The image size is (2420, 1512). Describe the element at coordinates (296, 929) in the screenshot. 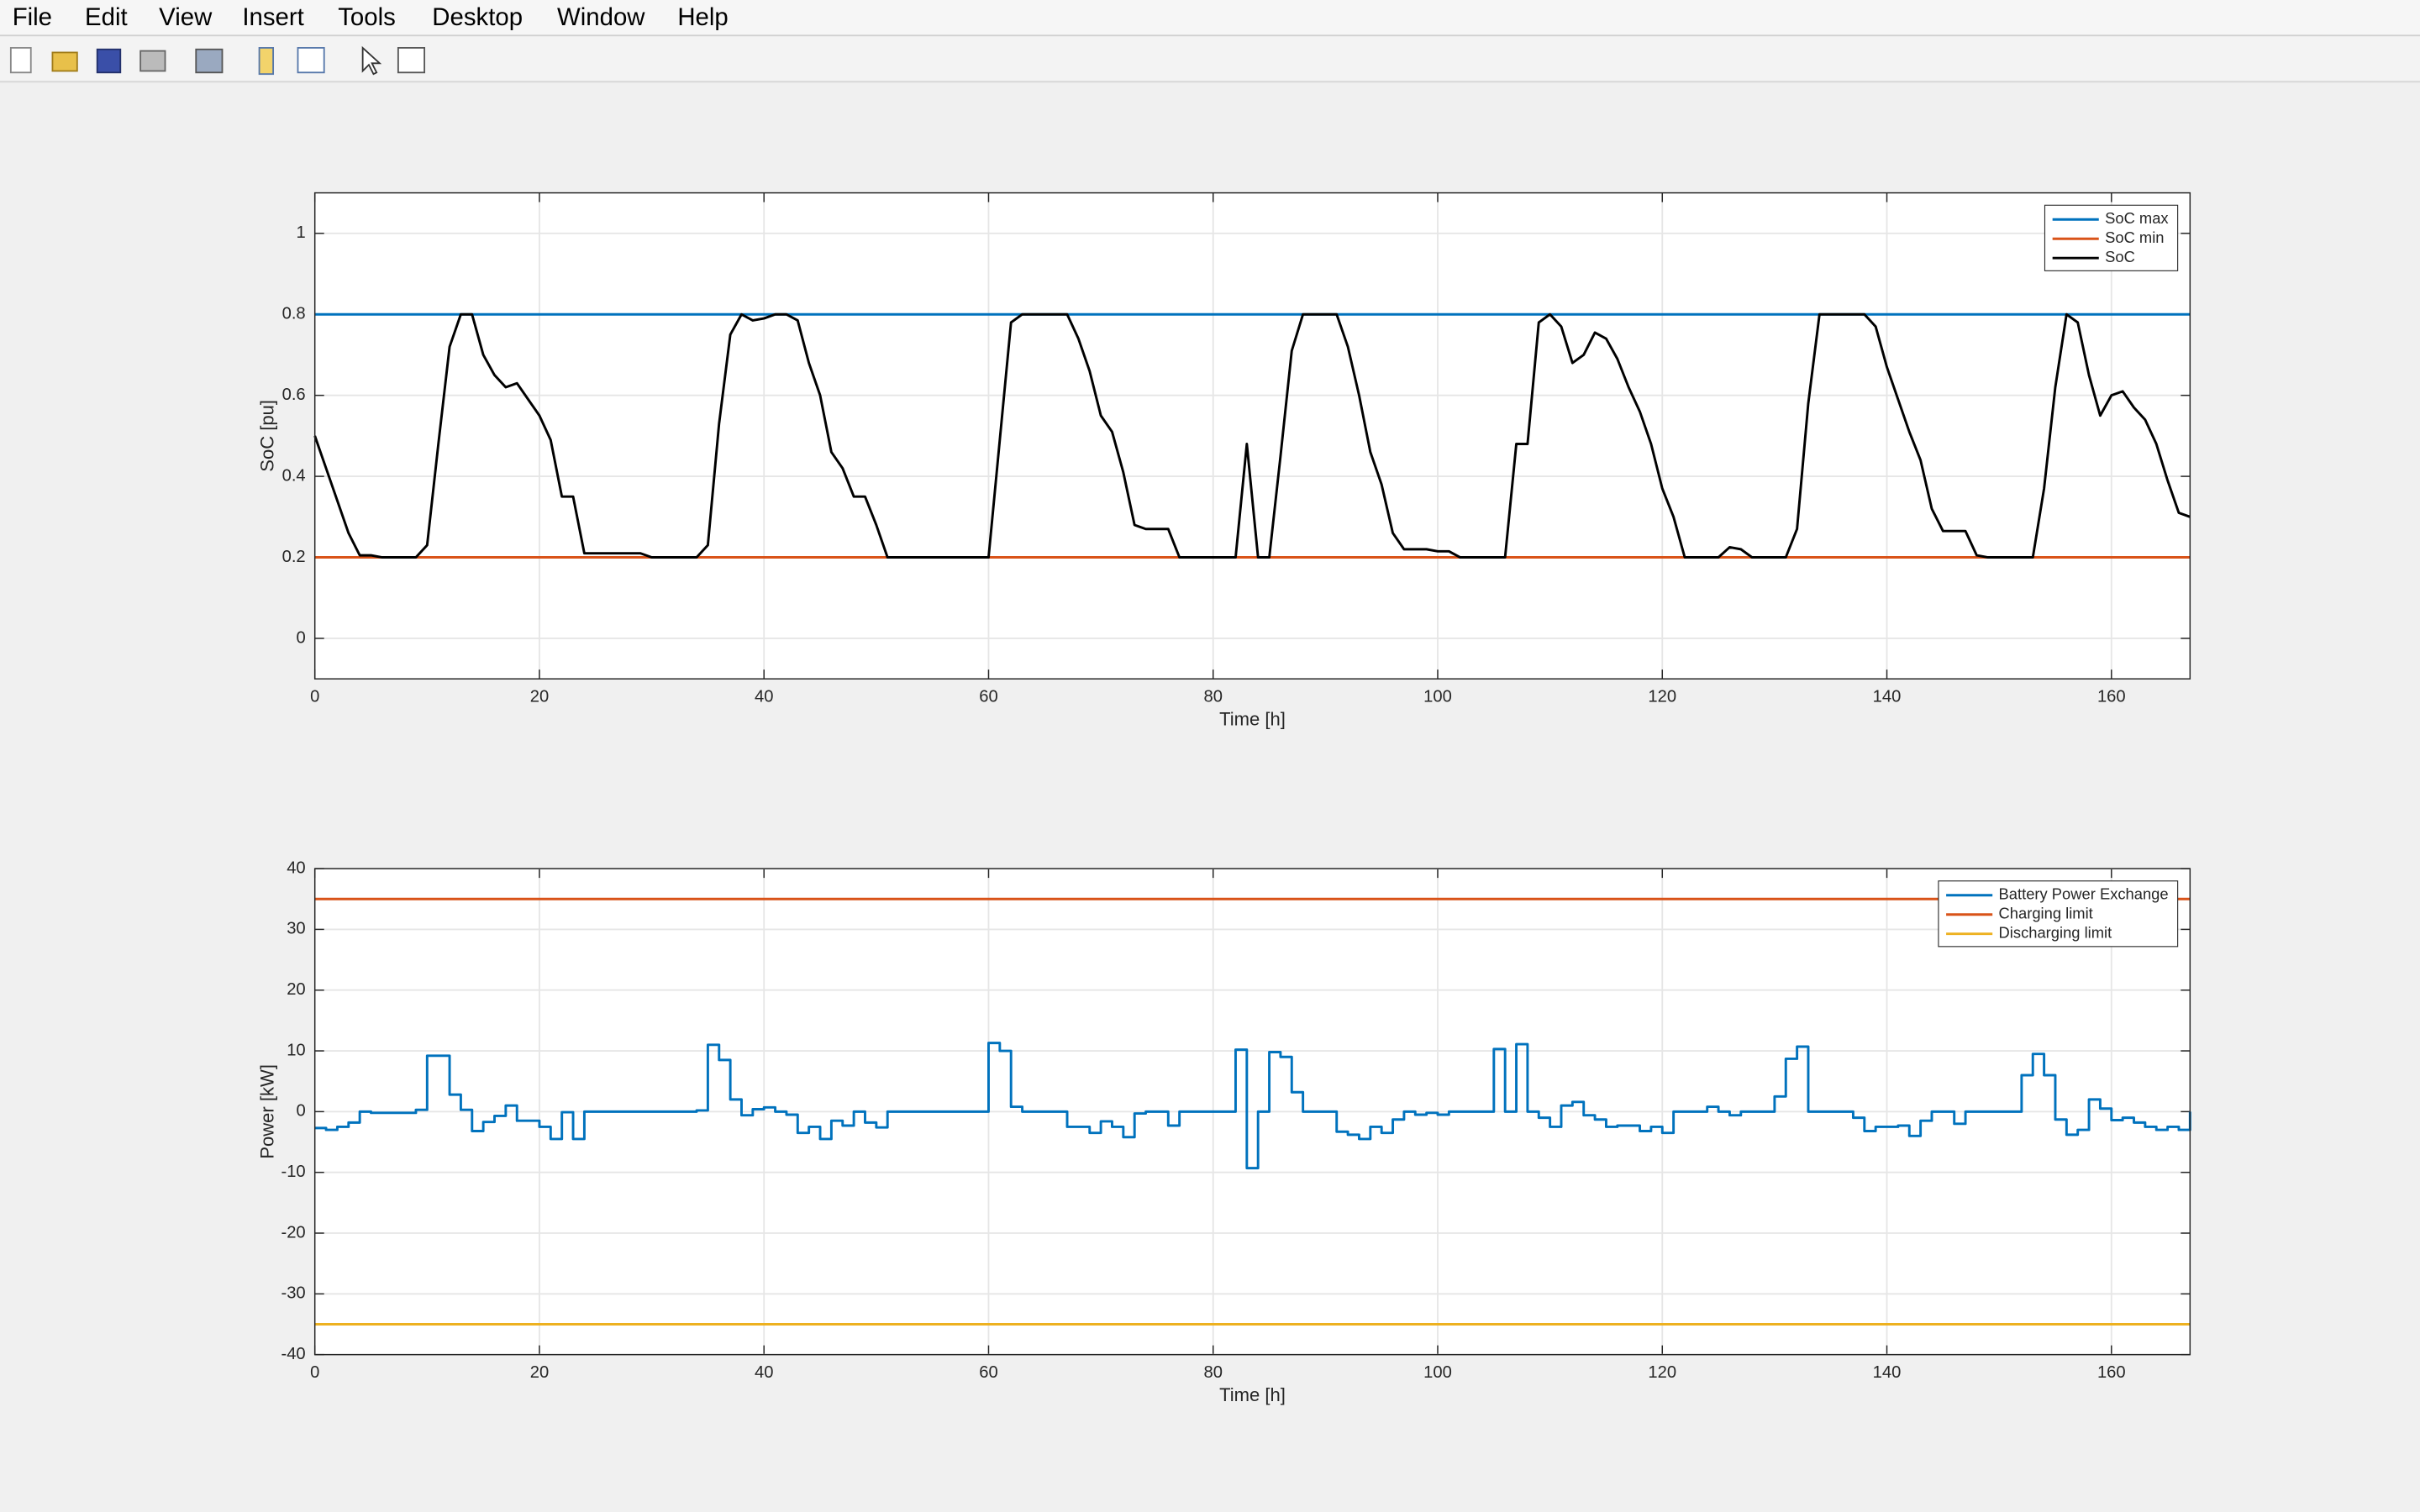

I see `y-tick-label: 30` at that location.